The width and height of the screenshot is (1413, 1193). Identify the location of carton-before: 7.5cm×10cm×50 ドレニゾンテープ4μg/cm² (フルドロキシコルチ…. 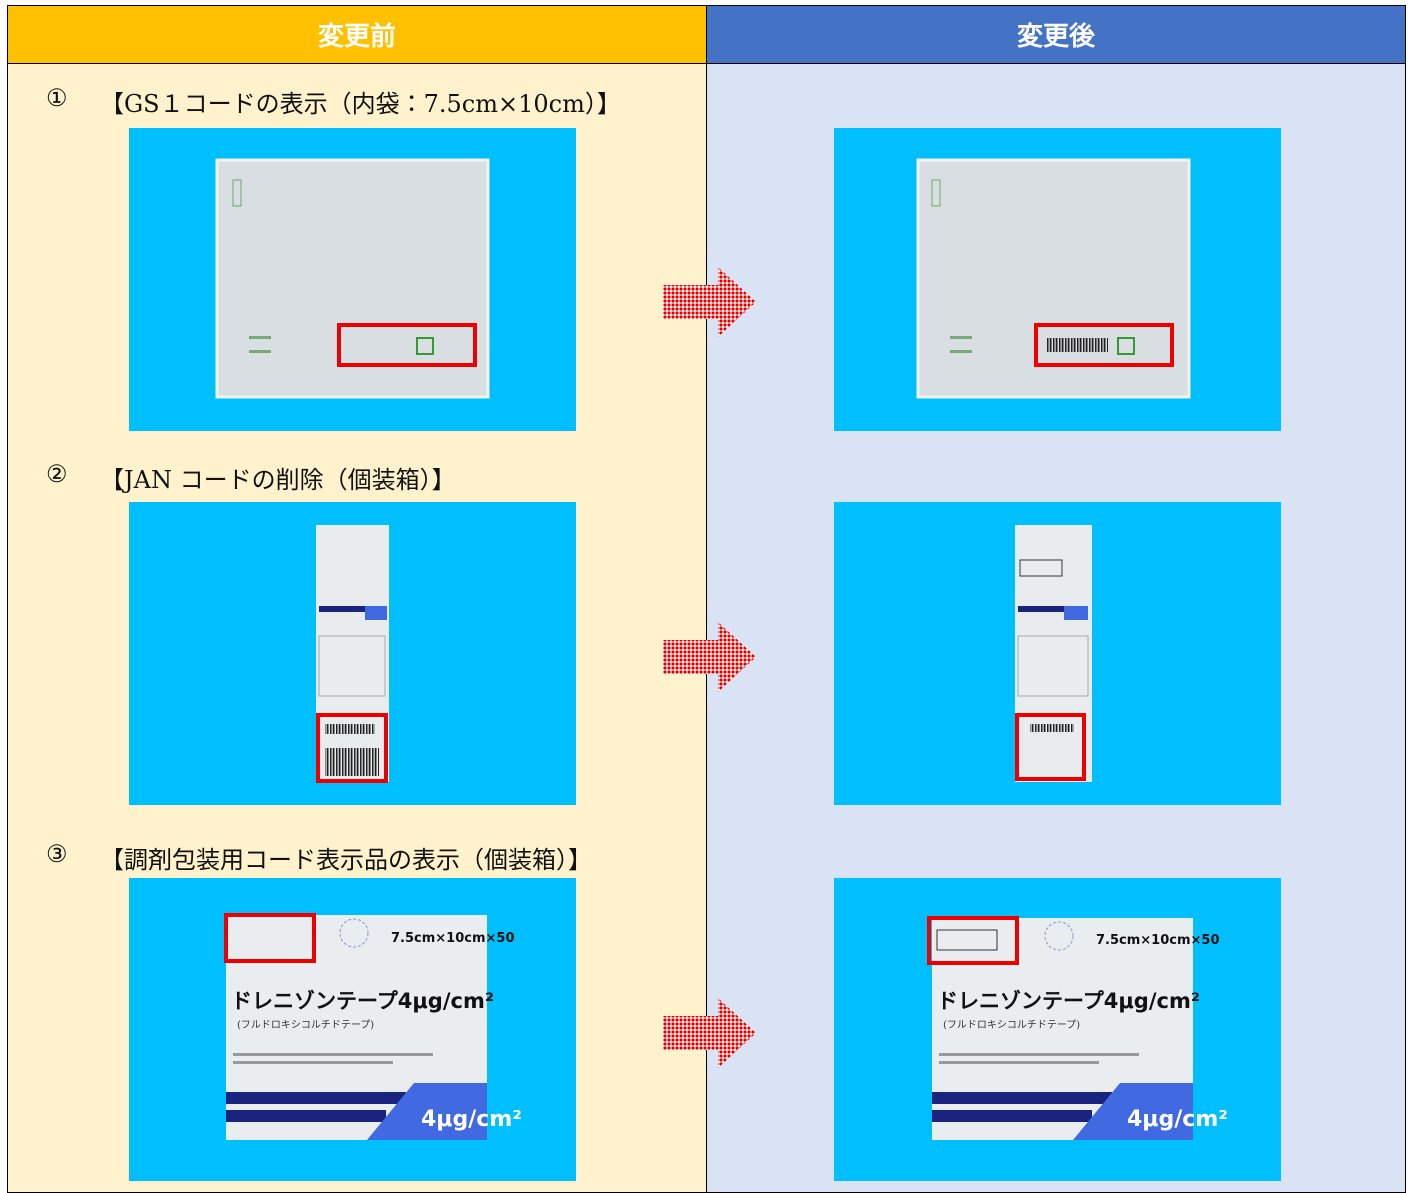
(352, 1029).